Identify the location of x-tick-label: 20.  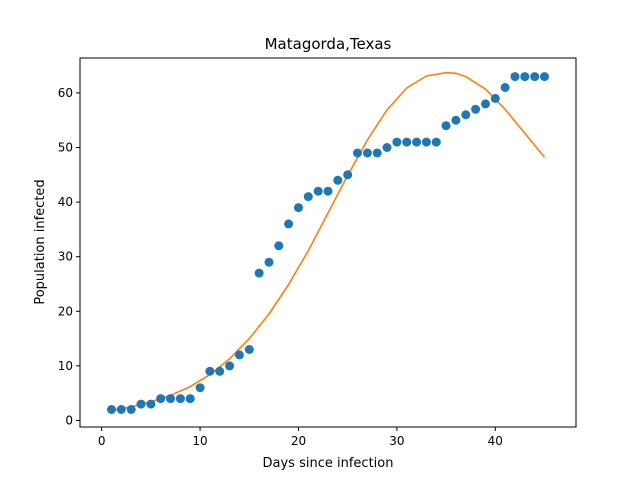
(298, 441).